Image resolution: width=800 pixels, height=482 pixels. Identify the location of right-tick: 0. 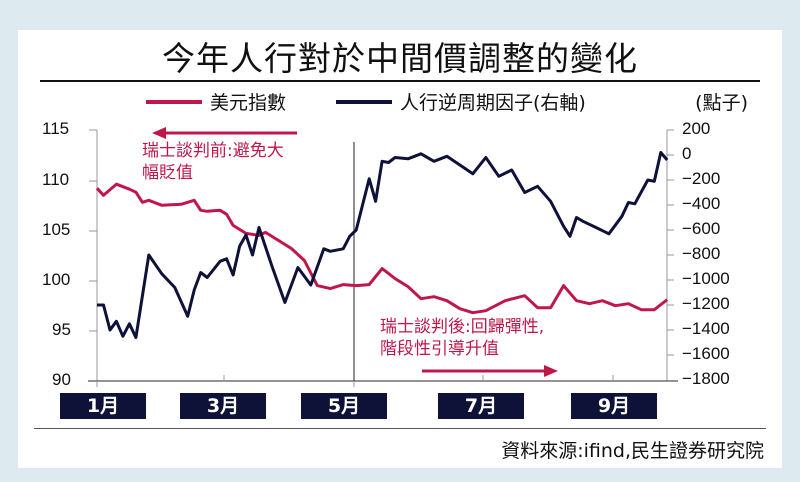
(687, 153).